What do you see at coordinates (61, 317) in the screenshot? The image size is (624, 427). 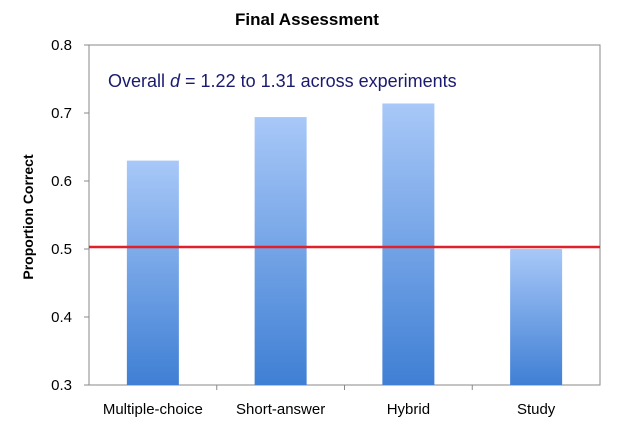 I see `y-tick-label: 0.4` at bounding box center [61, 317].